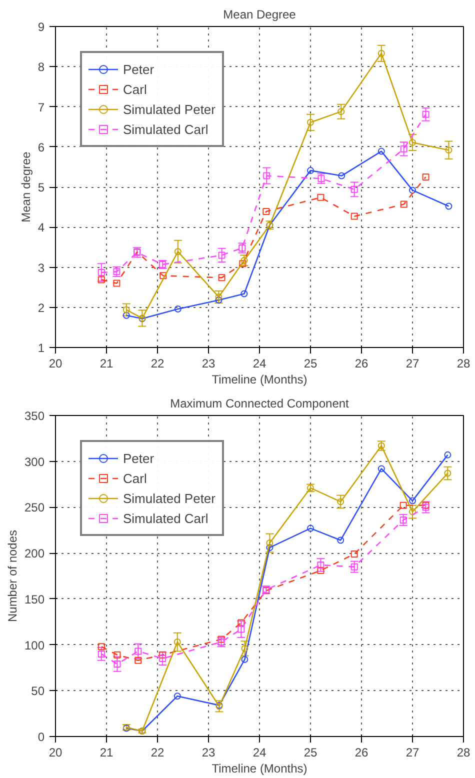 The width and height of the screenshot is (475, 778). What do you see at coordinates (41, 187) in the screenshot?
I see `y-tick-label: 5` at bounding box center [41, 187].